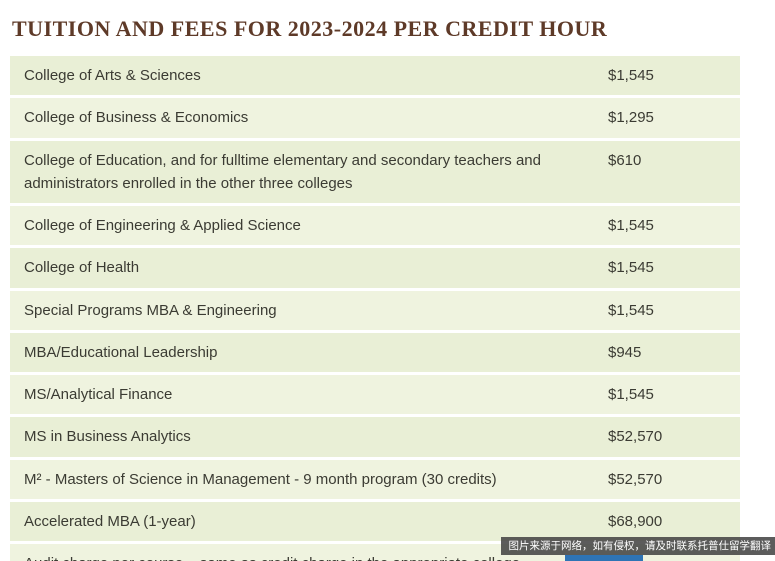 Image resolution: width=775 pixels, height=561 pixels. I want to click on watermark-text: 图片来源于网络，如有侵权，请及时联系托普仕留学翻译, so click(640, 546).